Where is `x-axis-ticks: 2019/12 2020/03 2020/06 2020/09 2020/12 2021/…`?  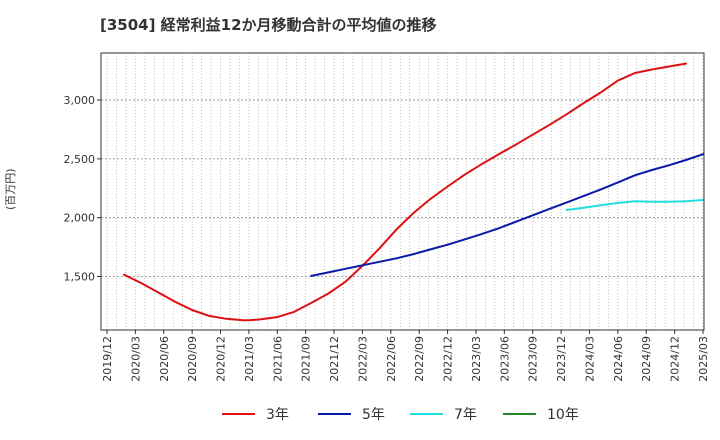 x-axis-ticks: 2019/12 2020/03 2020/06 2020/09 2020/12 2021/… is located at coordinates (405, 356).